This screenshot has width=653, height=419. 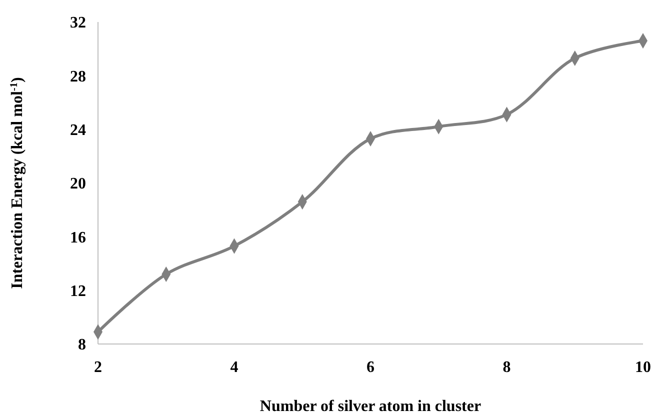 I want to click on y-tick-label: 12, so click(x=78, y=291).